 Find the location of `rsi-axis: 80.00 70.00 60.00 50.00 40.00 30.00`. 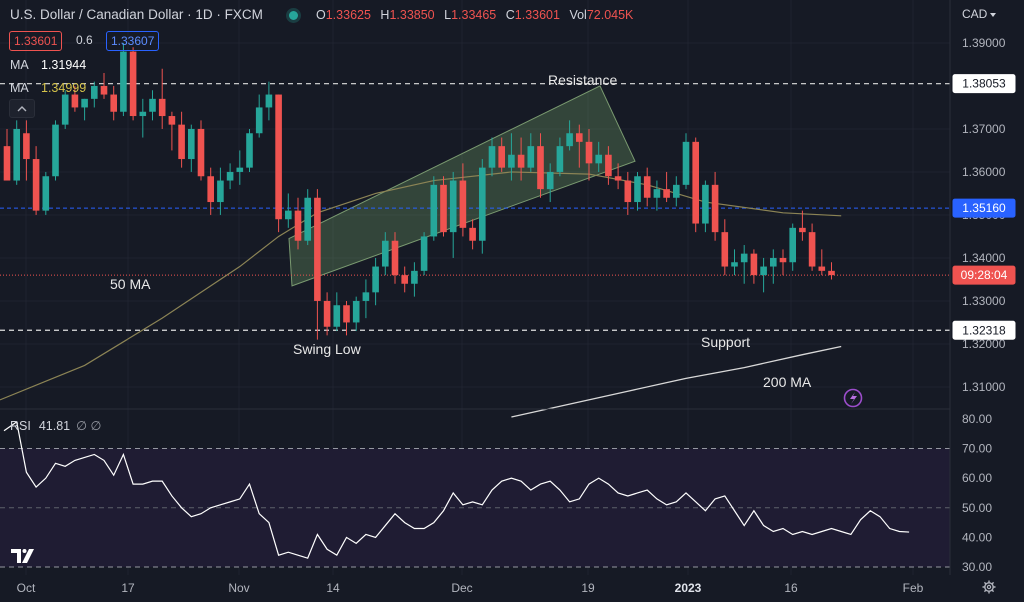

rsi-axis: 80.00 70.00 60.00 50.00 40.00 30.00 is located at coordinates (977, 493).